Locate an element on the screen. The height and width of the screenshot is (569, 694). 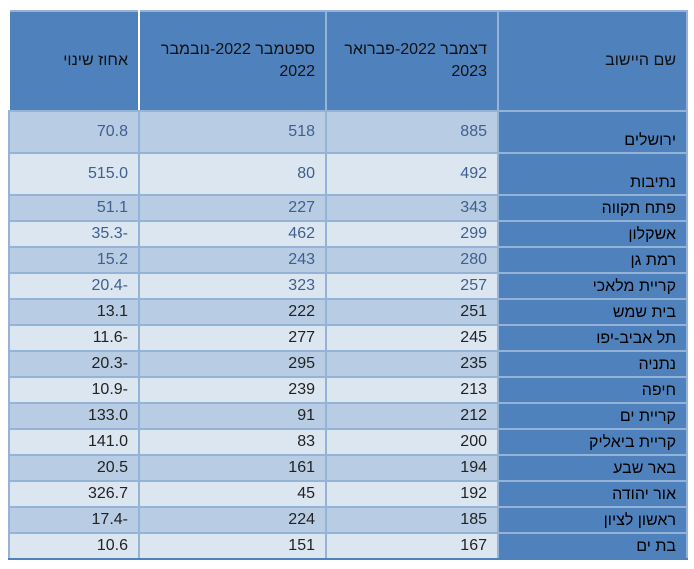
percent-change-value: 133.0 is located at coordinates (74, 416).